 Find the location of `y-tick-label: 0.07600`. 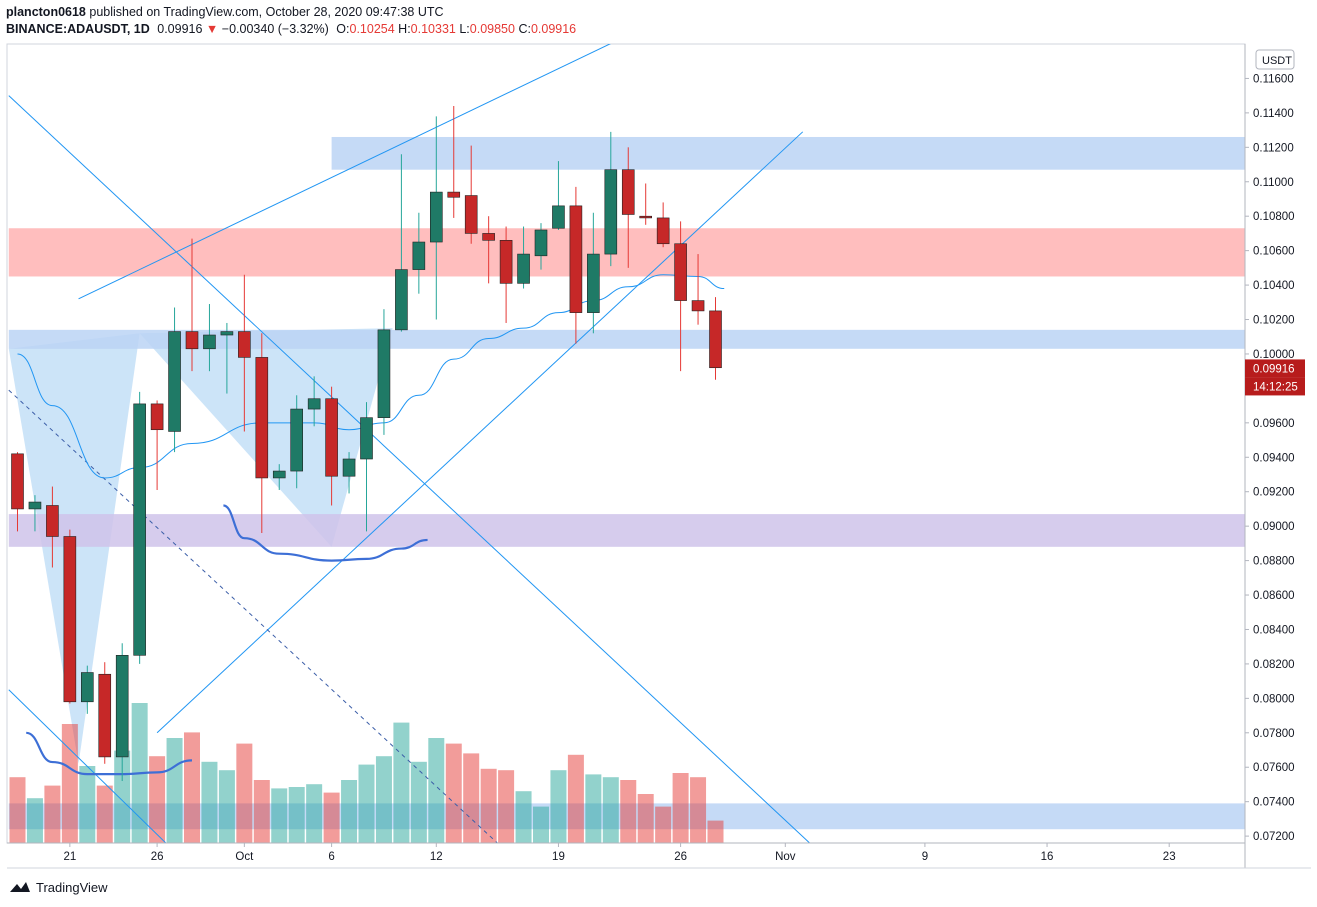

y-tick-label: 0.07600 is located at coordinates (1274, 768).